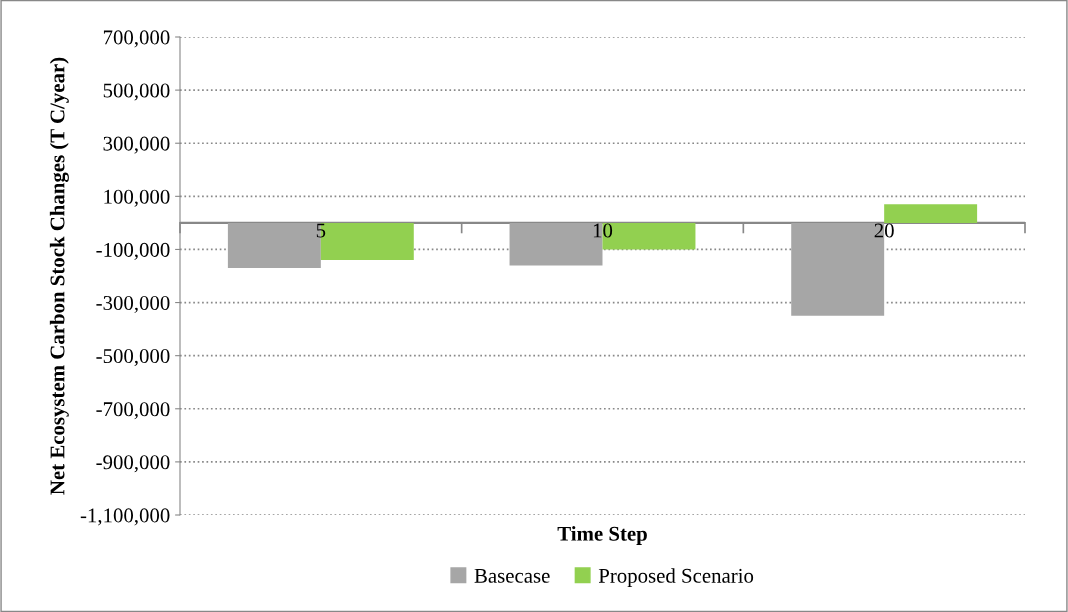  What do you see at coordinates (133, 358) in the screenshot?
I see `y-tick-label: -500,000` at bounding box center [133, 358].